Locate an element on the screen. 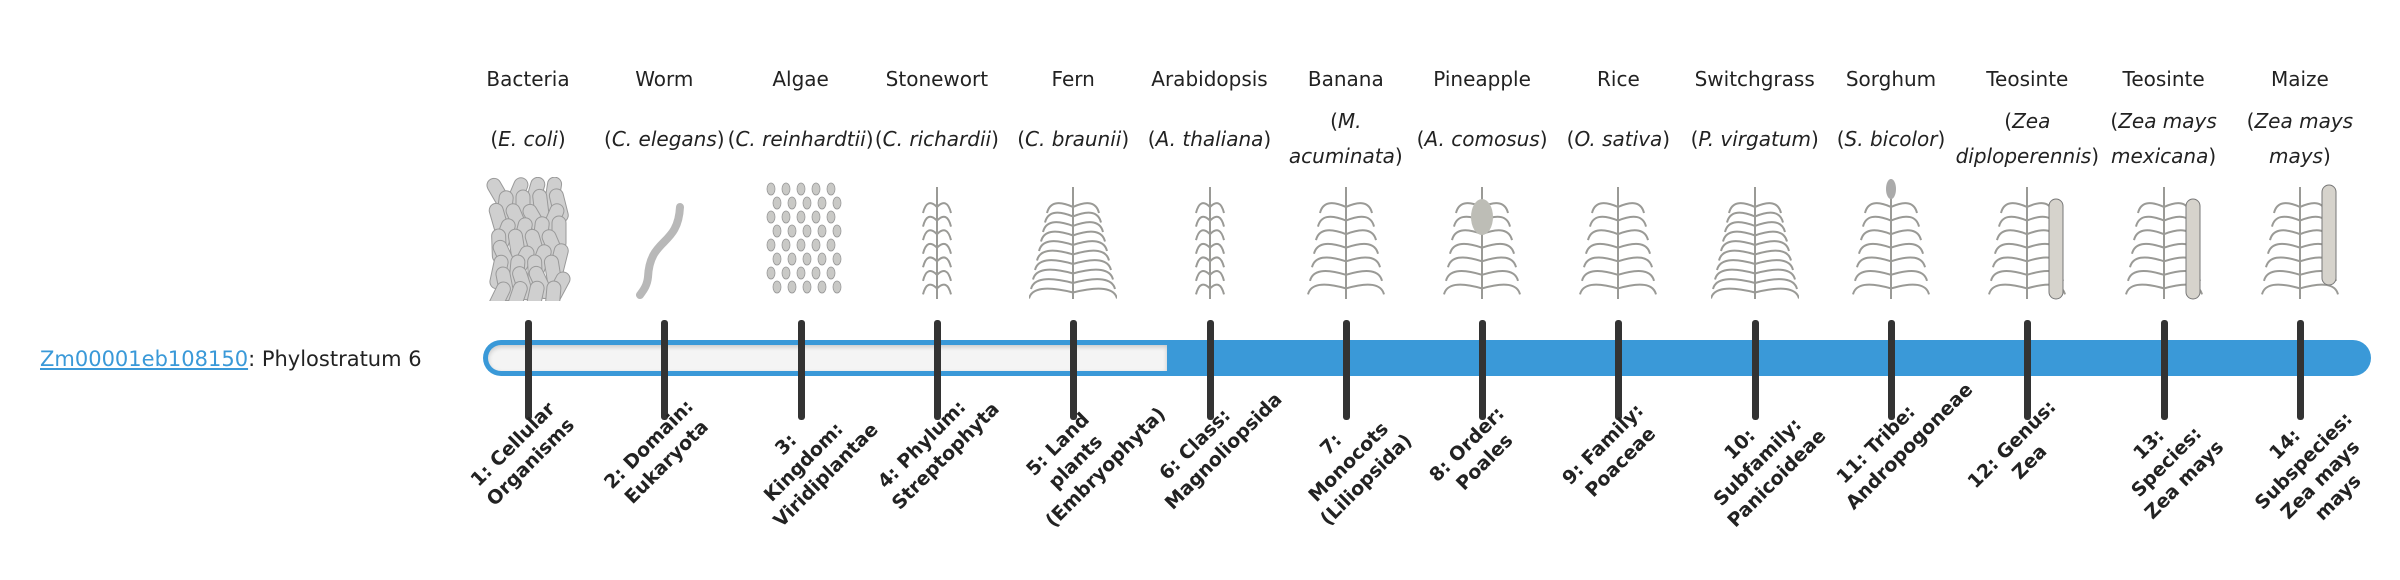 The width and height of the screenshot is (2400, 580). organism-common-name: Stonewort is located at coordinates (937, 79).